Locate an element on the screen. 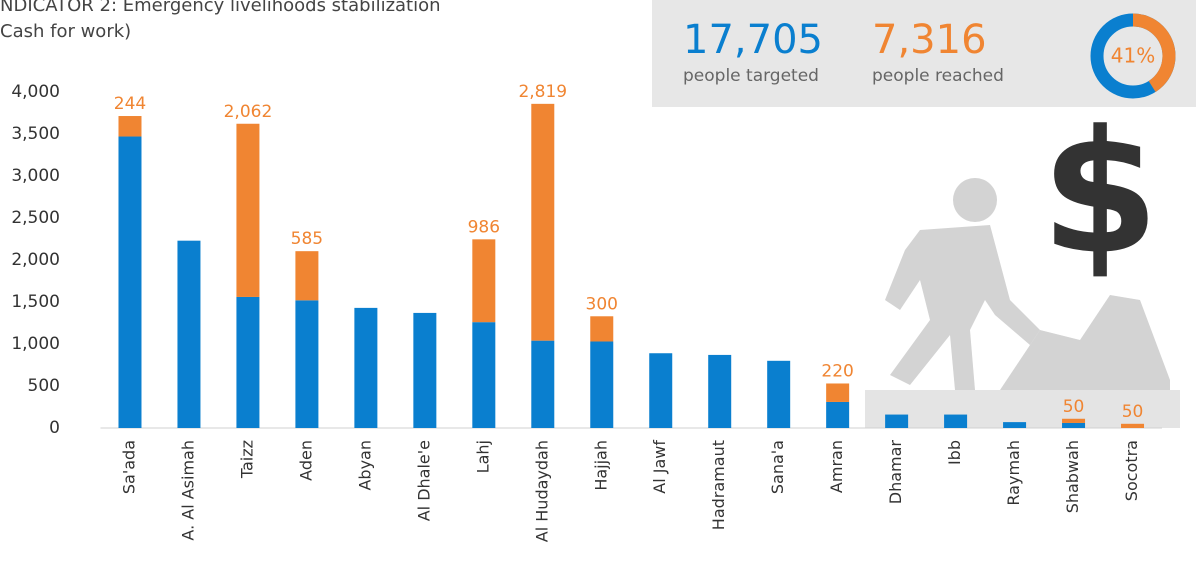 Image resolution: width=1196 pixels, height=563 pixels. summary-panel is located at coordinates (924, 53).